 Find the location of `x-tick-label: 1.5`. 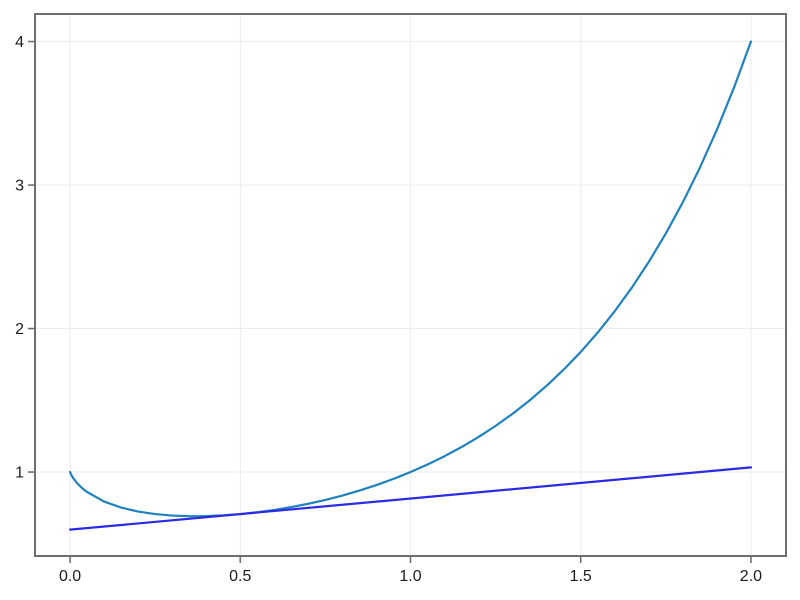

x-tick-label: 1.5 is located at coordinates (581, 576).